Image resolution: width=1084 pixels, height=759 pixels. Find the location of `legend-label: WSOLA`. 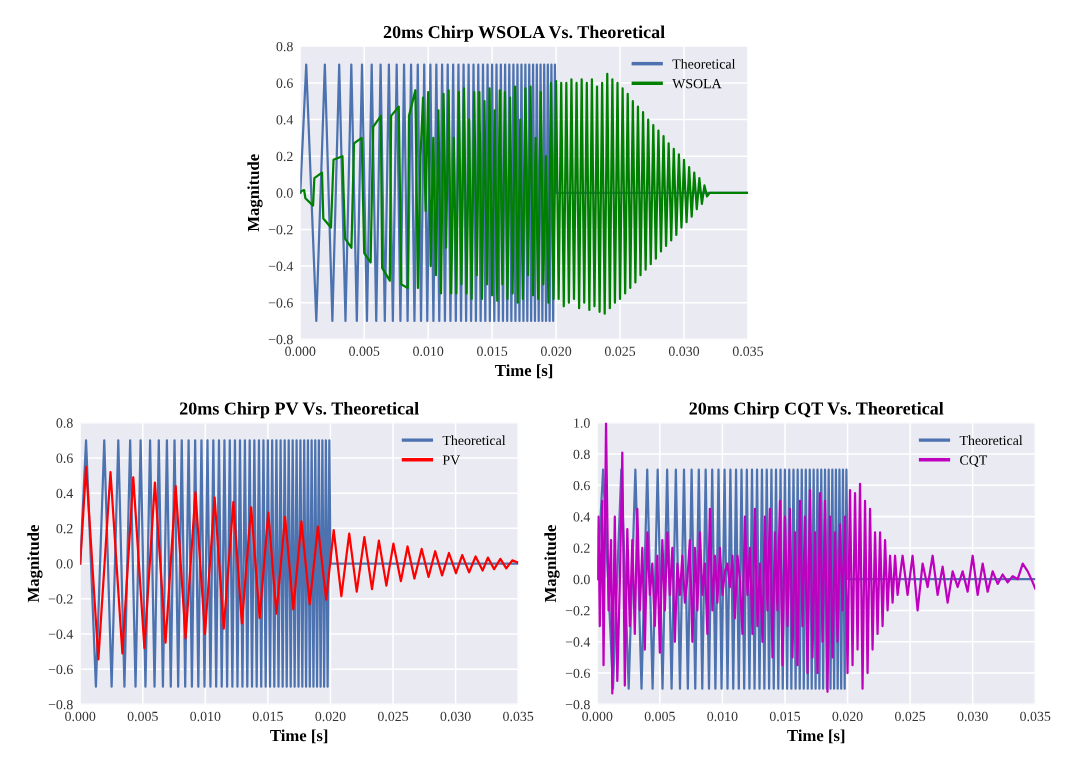

legend-label: WSOLA is located at coordinates (697, 83).